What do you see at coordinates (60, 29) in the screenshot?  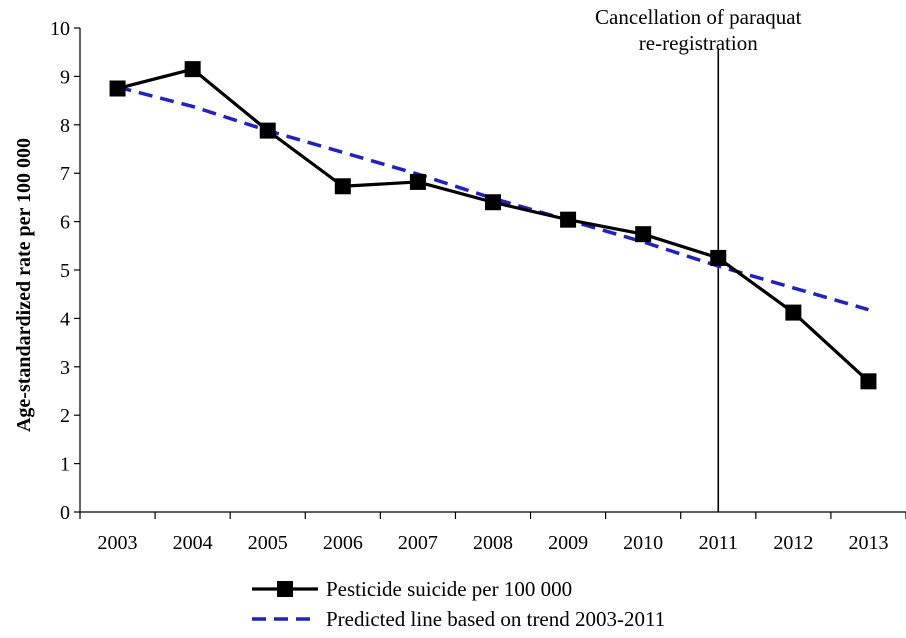 I see `y-tick-label: 10` at bounding box center [60, 29].